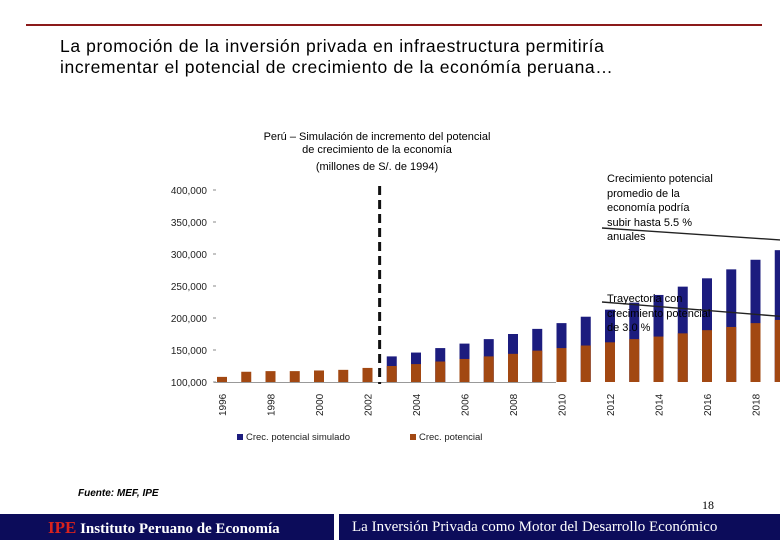 This screenshot has width=780, height=540. Describe the element at coordinates (466, 404) in the screenshot. I see `x-tick-label: 2006` at that location.